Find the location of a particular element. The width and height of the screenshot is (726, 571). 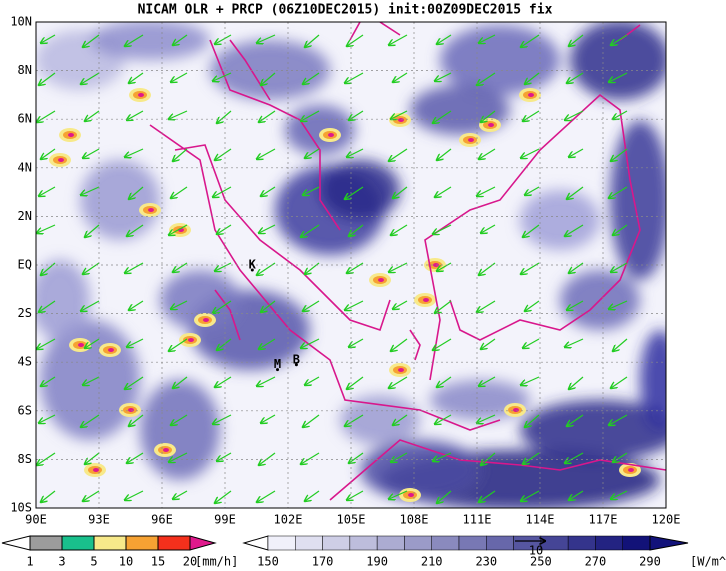

olr-tick-label: 270 is located at coordinates (596, 562).